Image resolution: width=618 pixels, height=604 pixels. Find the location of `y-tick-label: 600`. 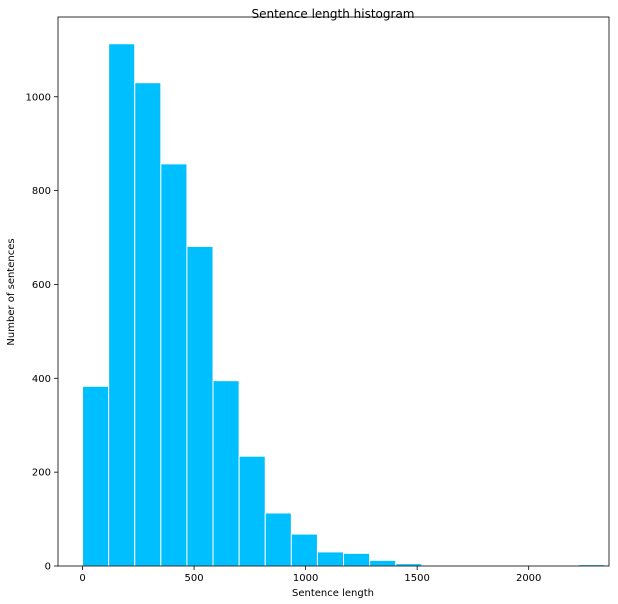

y-tick-label: 600 is located at coordinates (41, 285).